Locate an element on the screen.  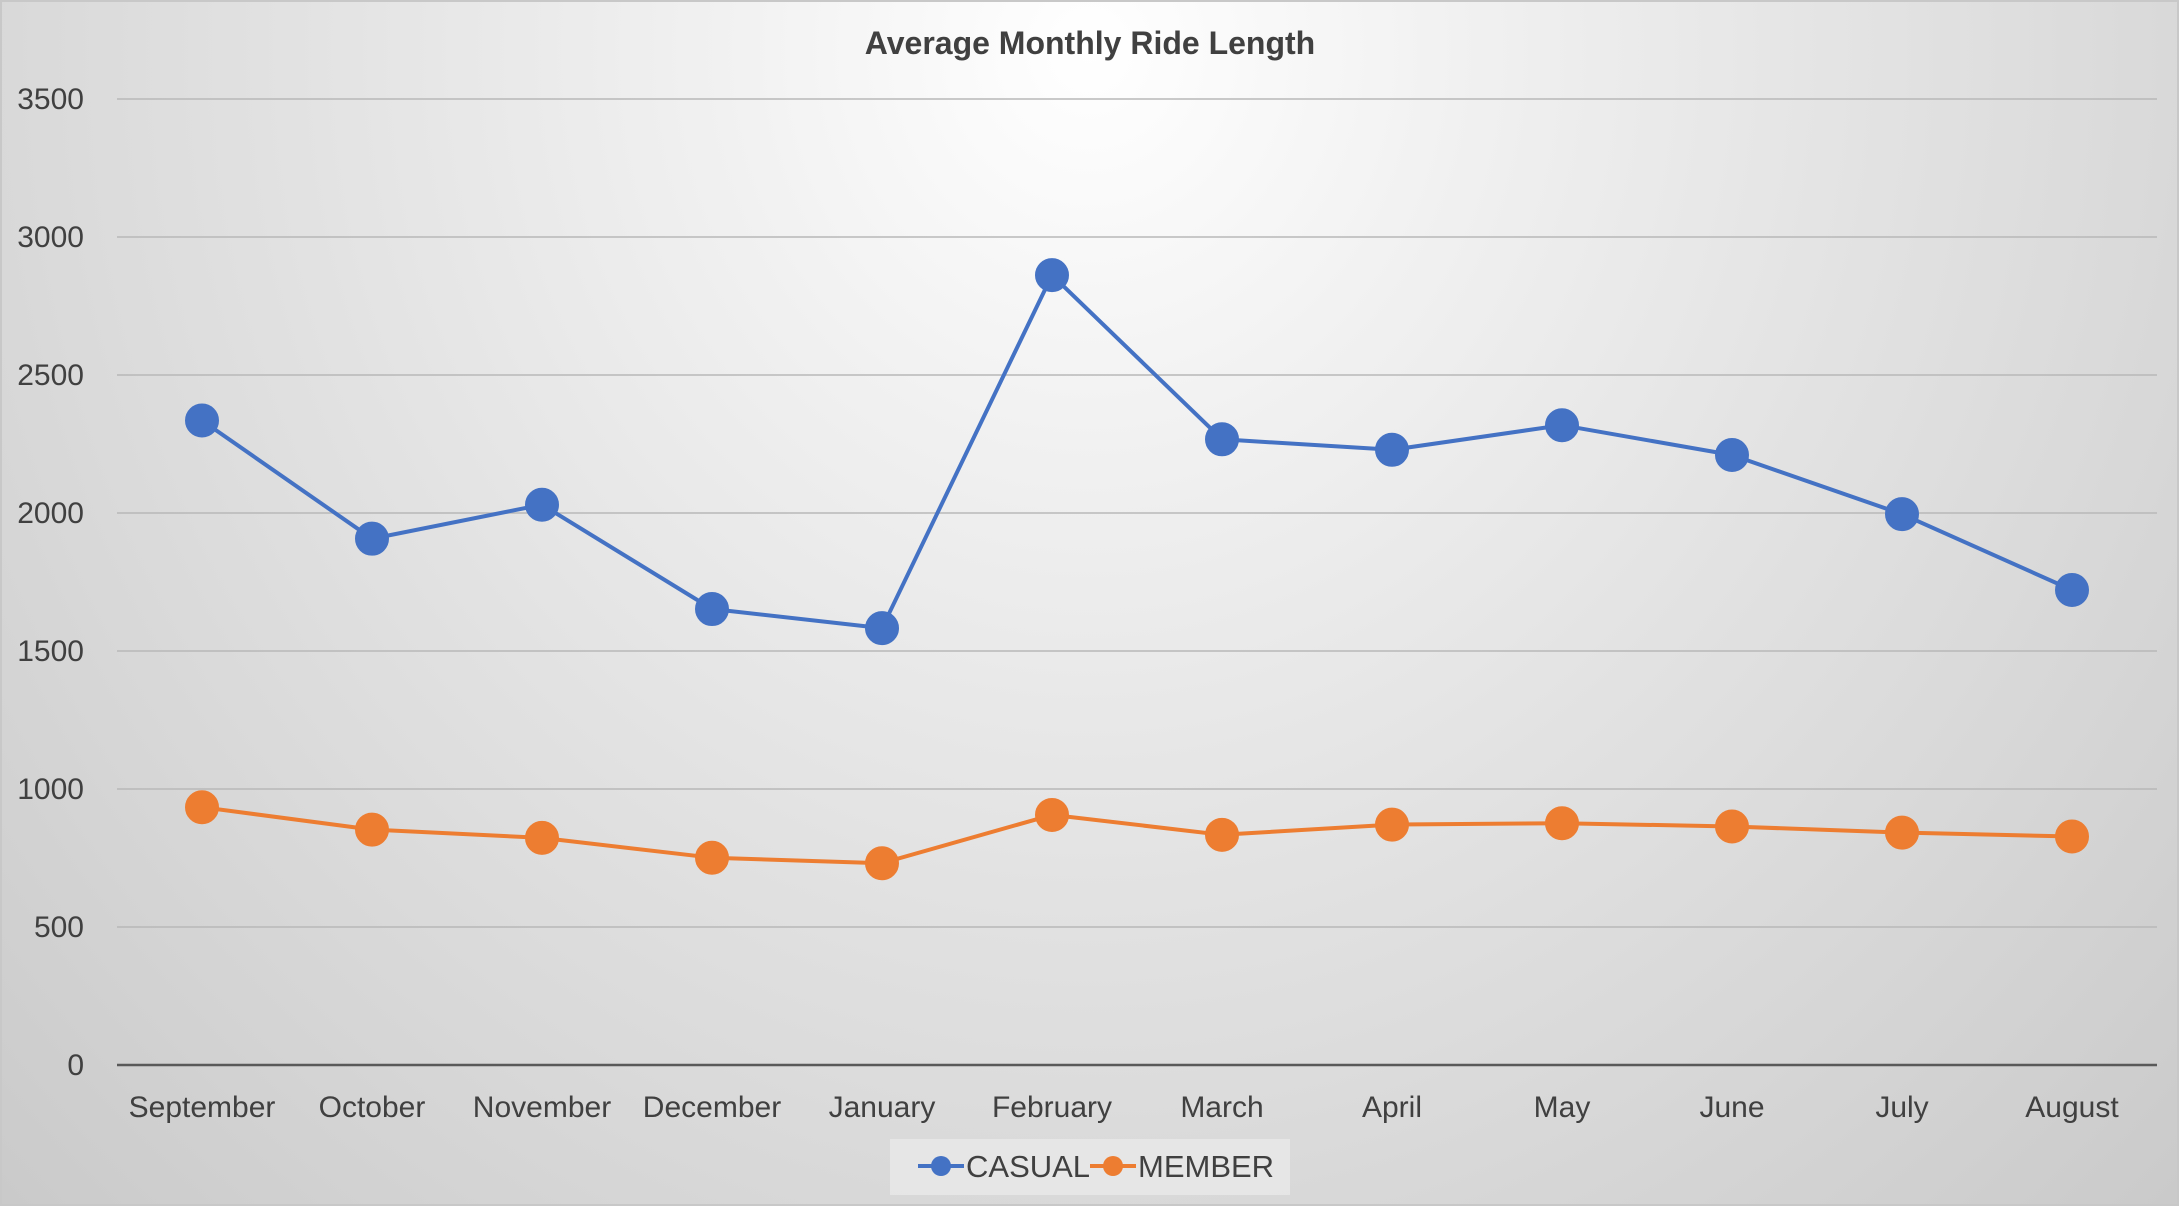
y-tick-label: 3000 is located at coordinates (50, 237).